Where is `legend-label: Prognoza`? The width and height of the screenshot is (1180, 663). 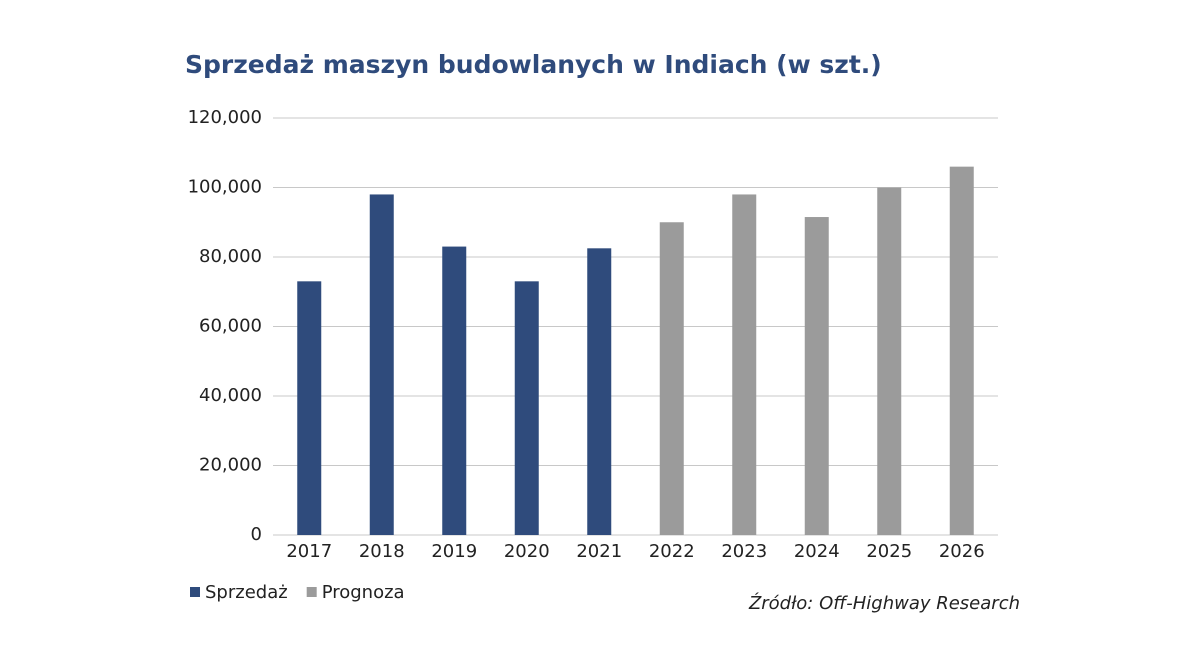 legend-label: Prognoza is located at coordinates (363, 592).